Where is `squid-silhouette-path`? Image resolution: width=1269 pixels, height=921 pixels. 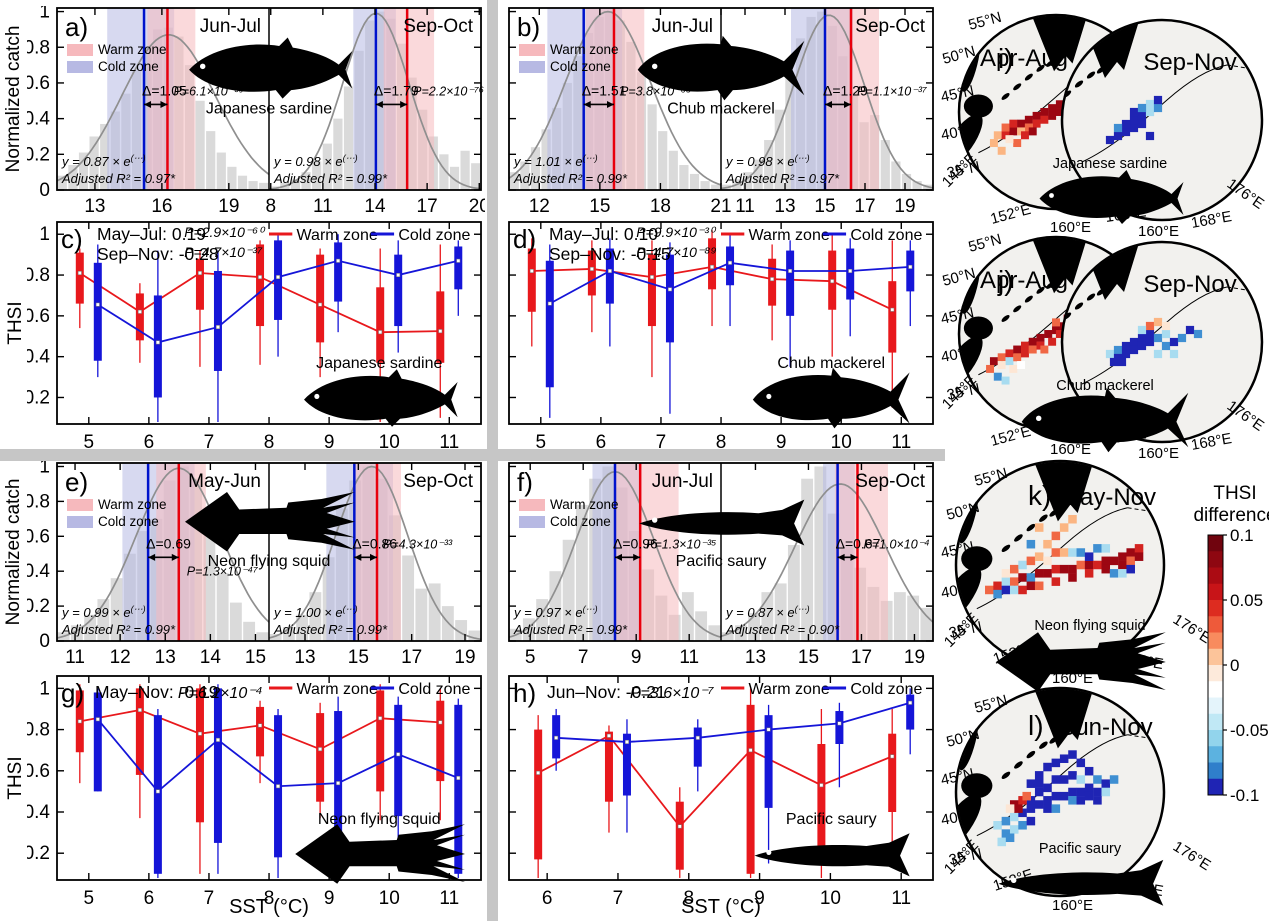
squid-silhouette-path is located at coordinates (380, 854).